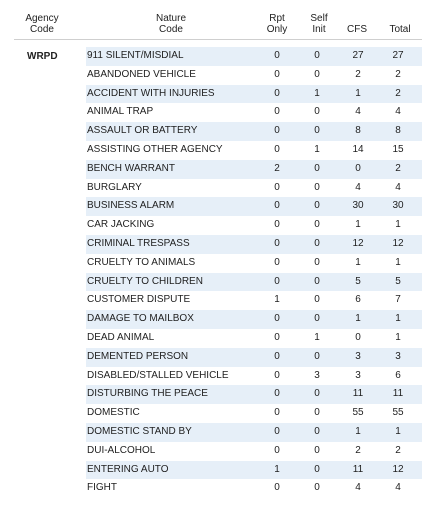  Describe the element at coordinates (121, 225) in the screenshot. I see `nature-code-cell: CAR JACKING` at that location.